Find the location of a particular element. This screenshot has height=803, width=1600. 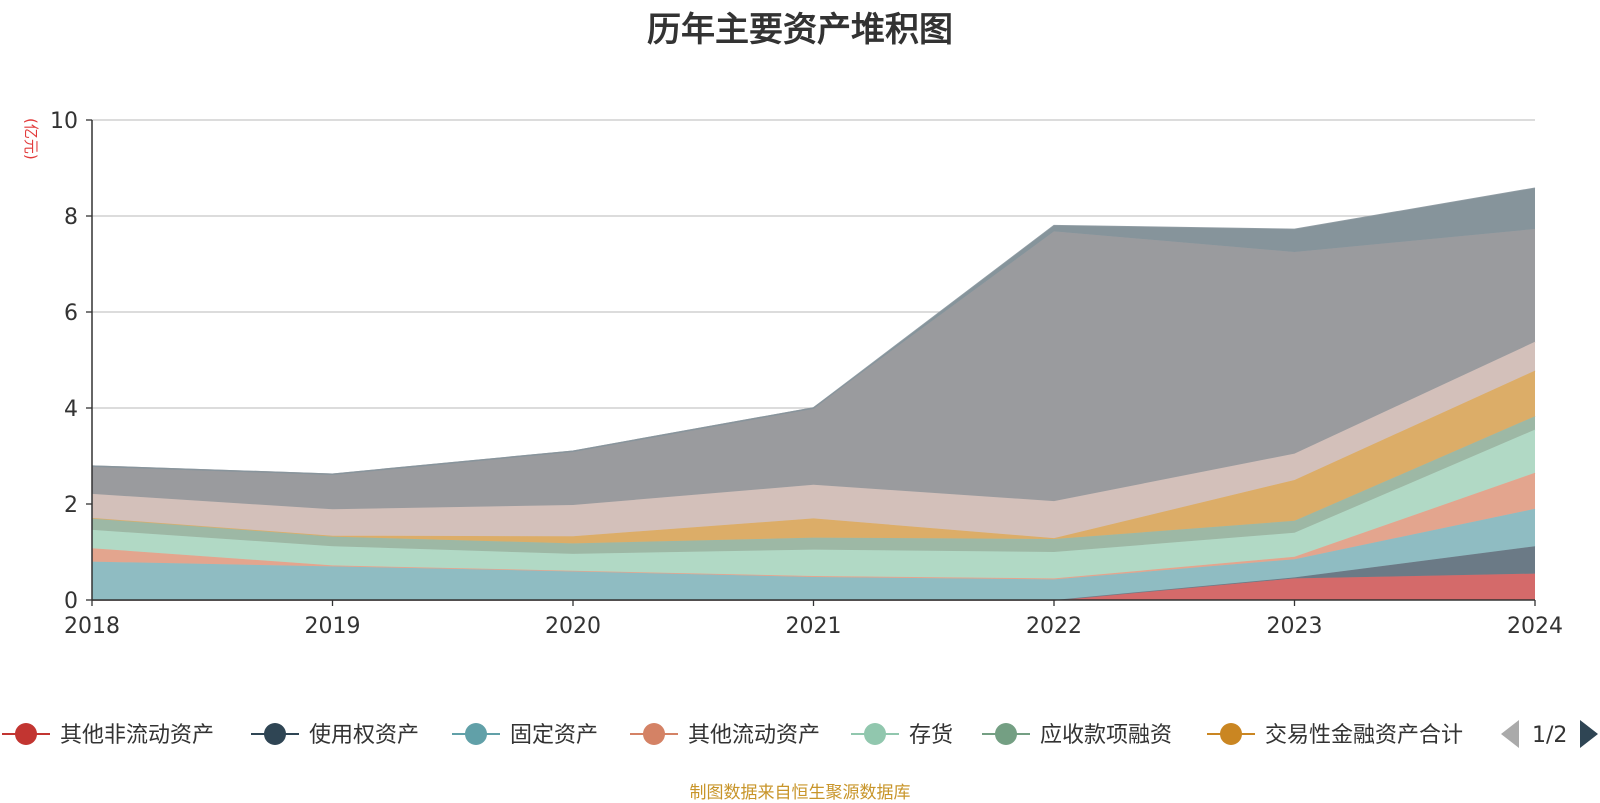

legend-item: 其他非流动资产 is located at coordinates (108, 735).